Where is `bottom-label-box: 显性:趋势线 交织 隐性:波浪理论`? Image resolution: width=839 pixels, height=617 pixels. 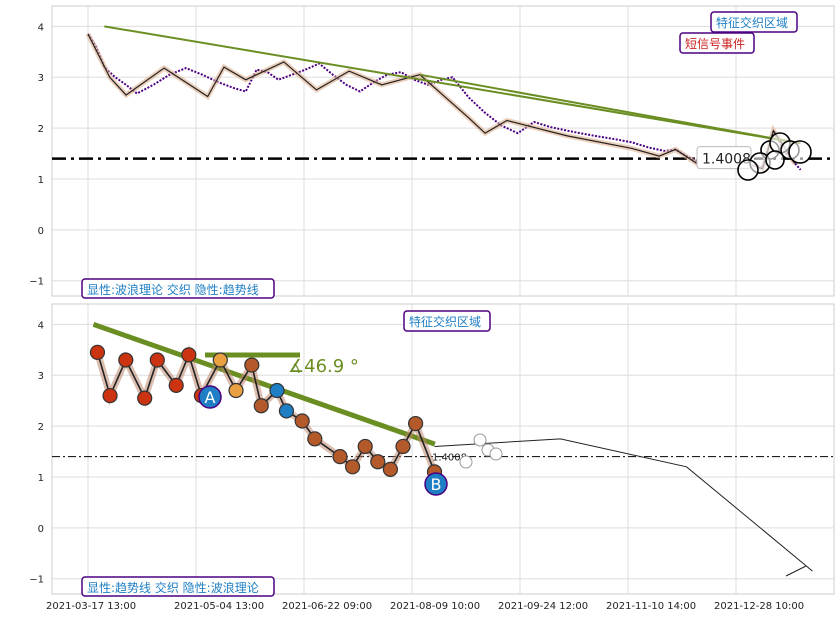 bottom-label-box: 显性:趋势线 交织 隐性:波浪理论 is located at coordinates (178, 586).